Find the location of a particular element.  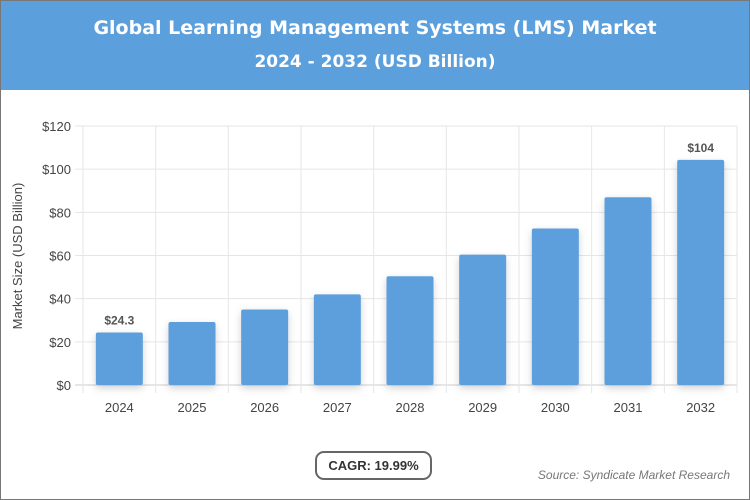

bar-2025 is located at coordinates (192, 353).